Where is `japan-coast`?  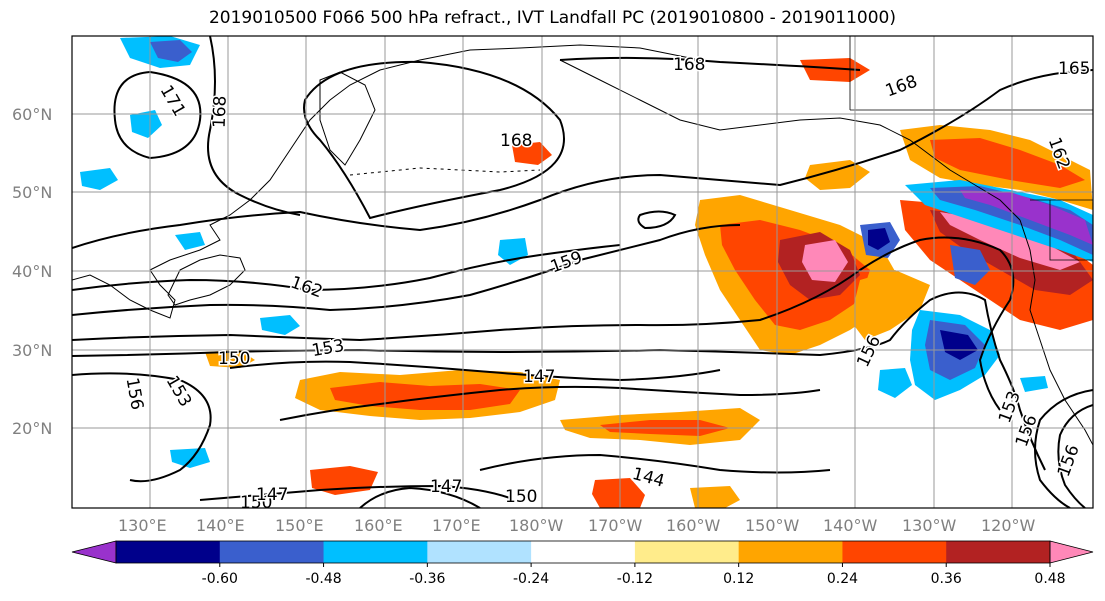
japan-coast is located at coordinates (206, 280).